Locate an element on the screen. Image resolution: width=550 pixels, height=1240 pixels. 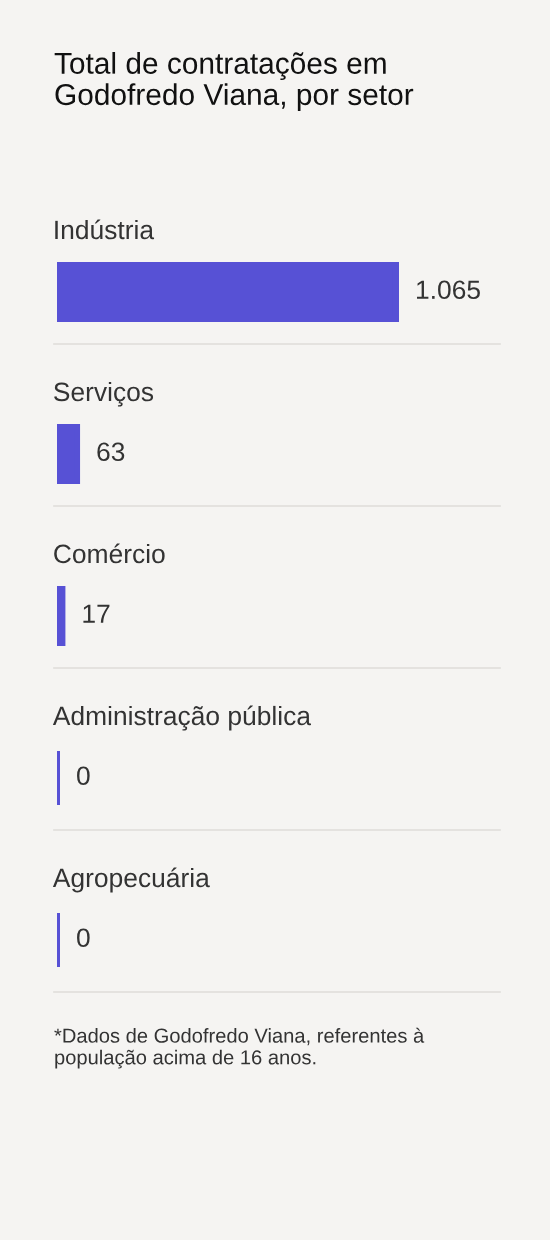
data-label: 1.065 is located at coordinates (448, 290).